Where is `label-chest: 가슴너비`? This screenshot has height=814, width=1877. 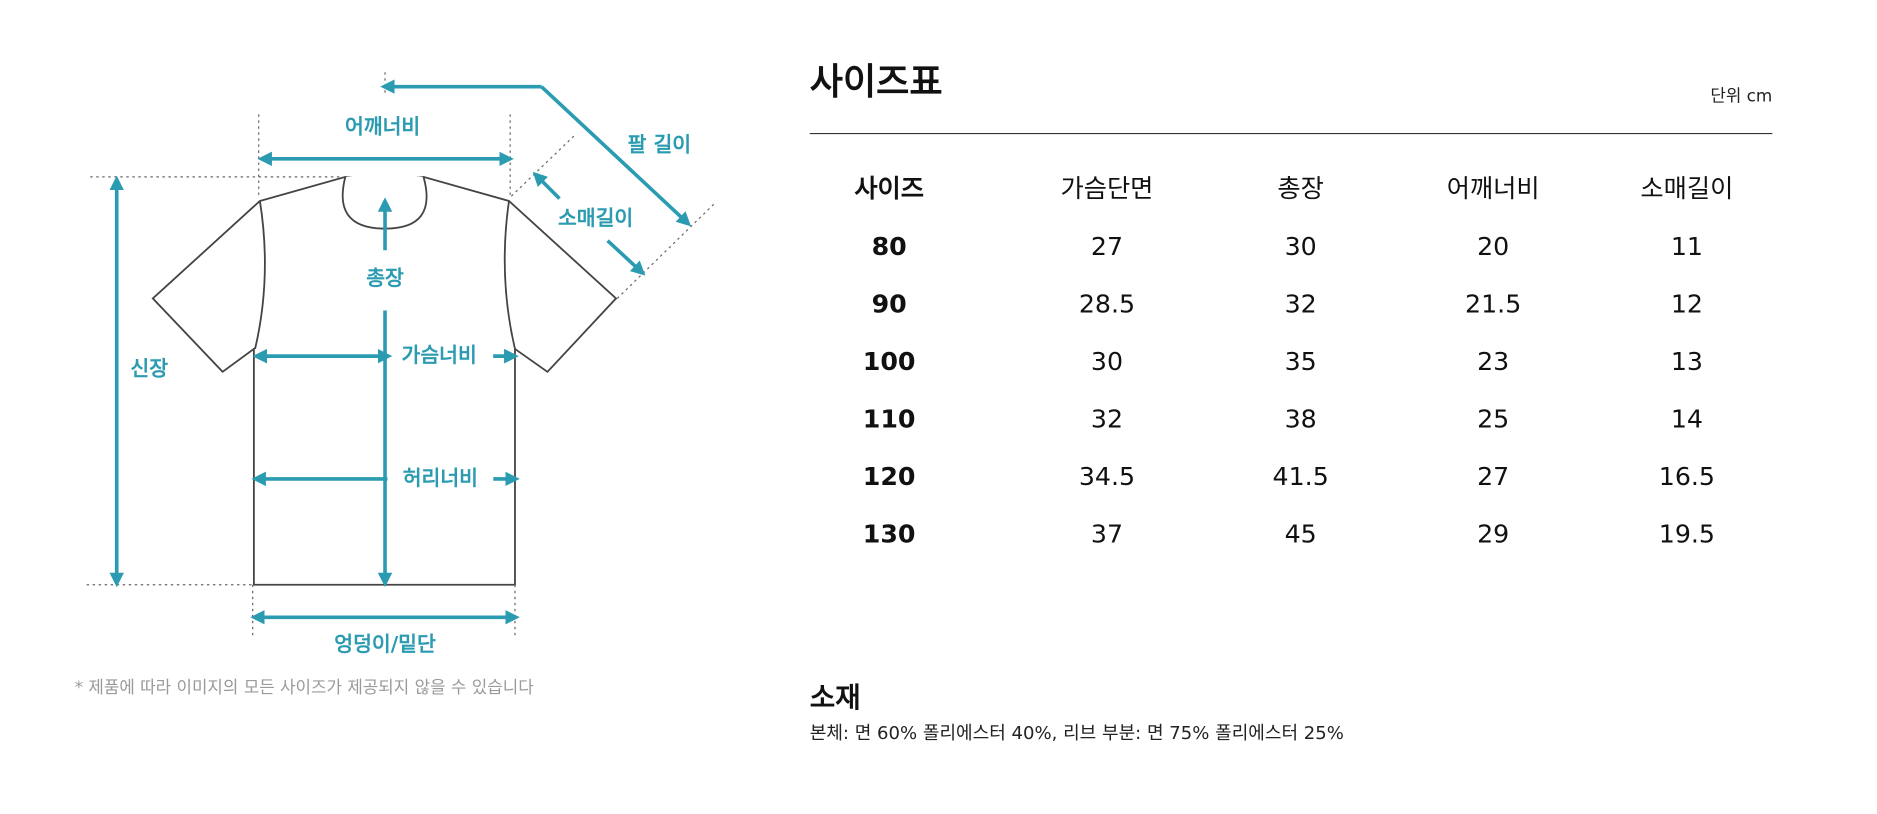
label-chest: 가슴너비 is located at coordinates (439, 355).